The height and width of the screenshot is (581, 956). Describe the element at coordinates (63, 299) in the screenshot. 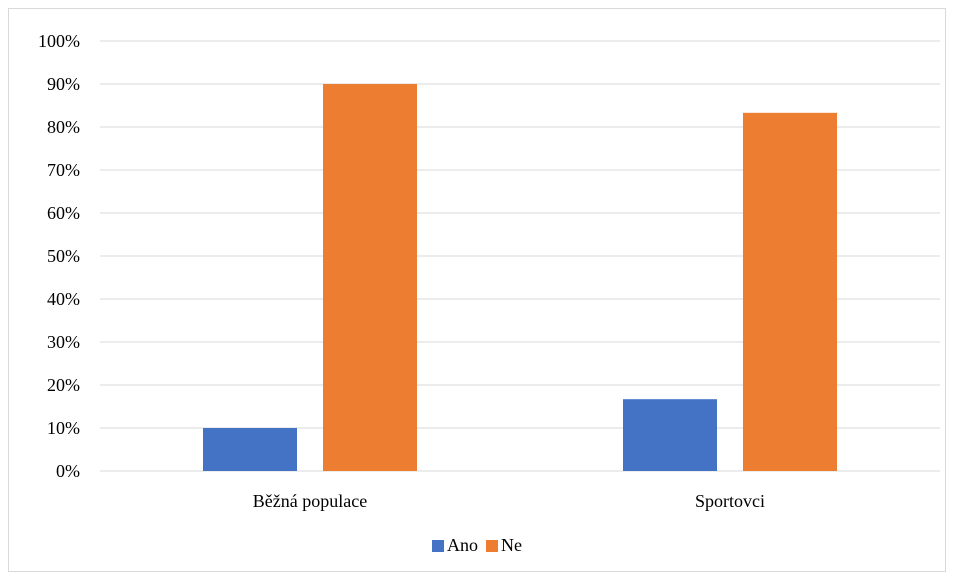

I see `y-tick-label: 40%` at that location.